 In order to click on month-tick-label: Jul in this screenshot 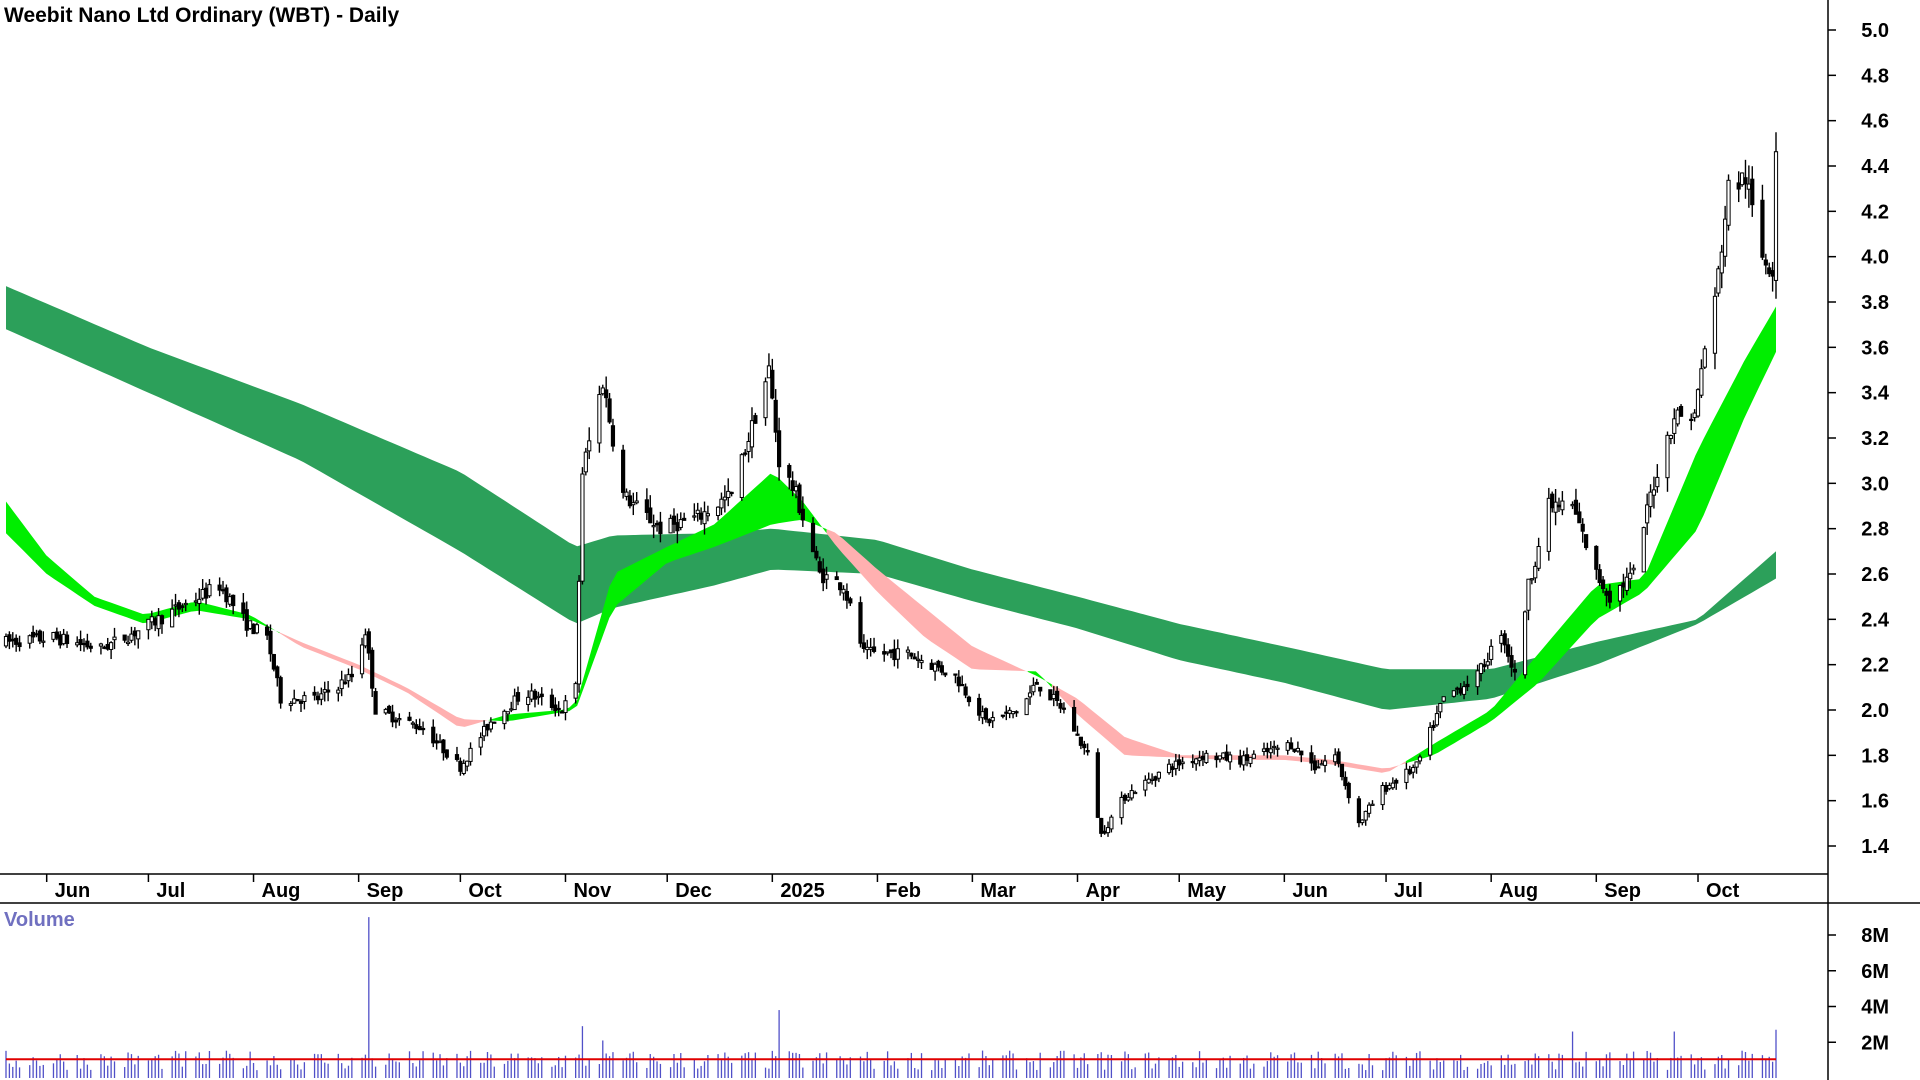, I will do `click(1408, 891)`.